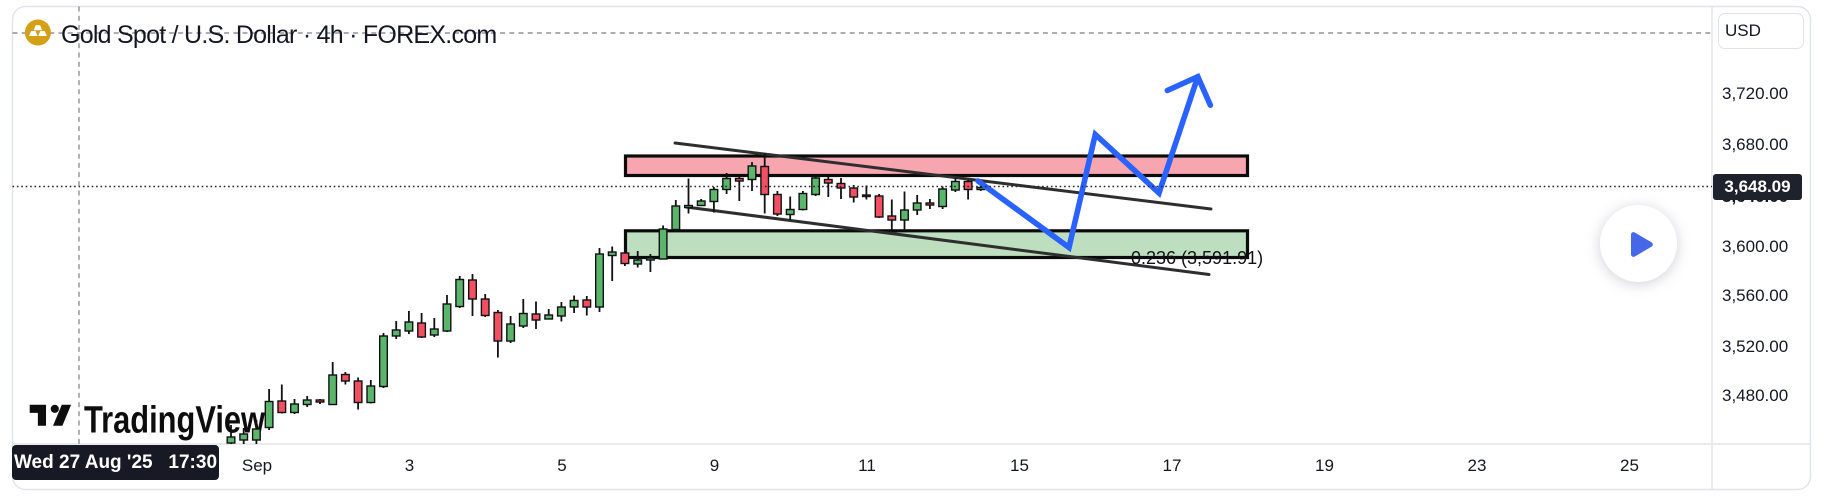 The height and width of the screenshot is (502, 1825). I want to click on svg-text: 0.236 (3,591.91), so click(1197, 258).